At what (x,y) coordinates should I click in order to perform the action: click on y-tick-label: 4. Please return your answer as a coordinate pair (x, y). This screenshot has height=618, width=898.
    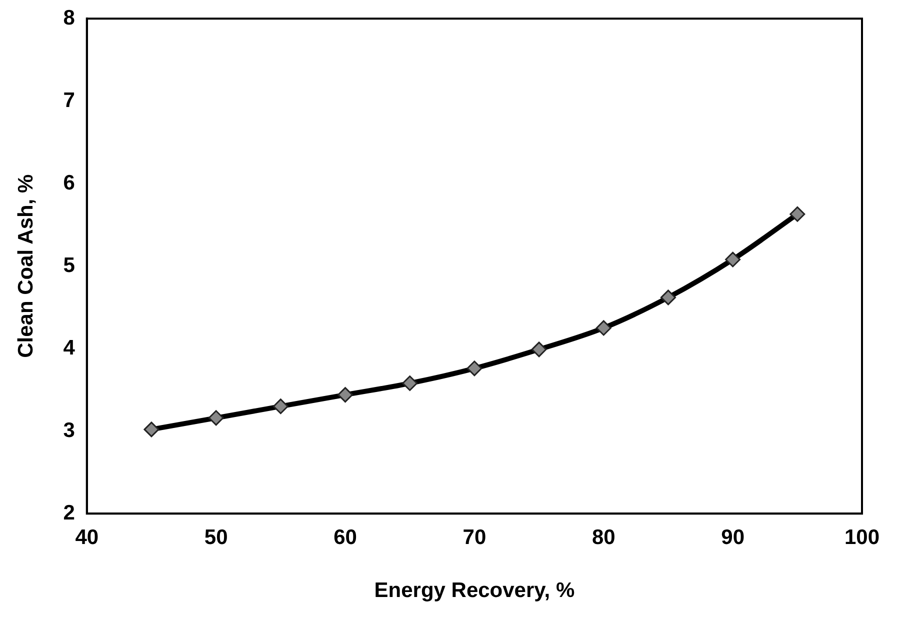
    Looking at the image, I should click on (69, 348).